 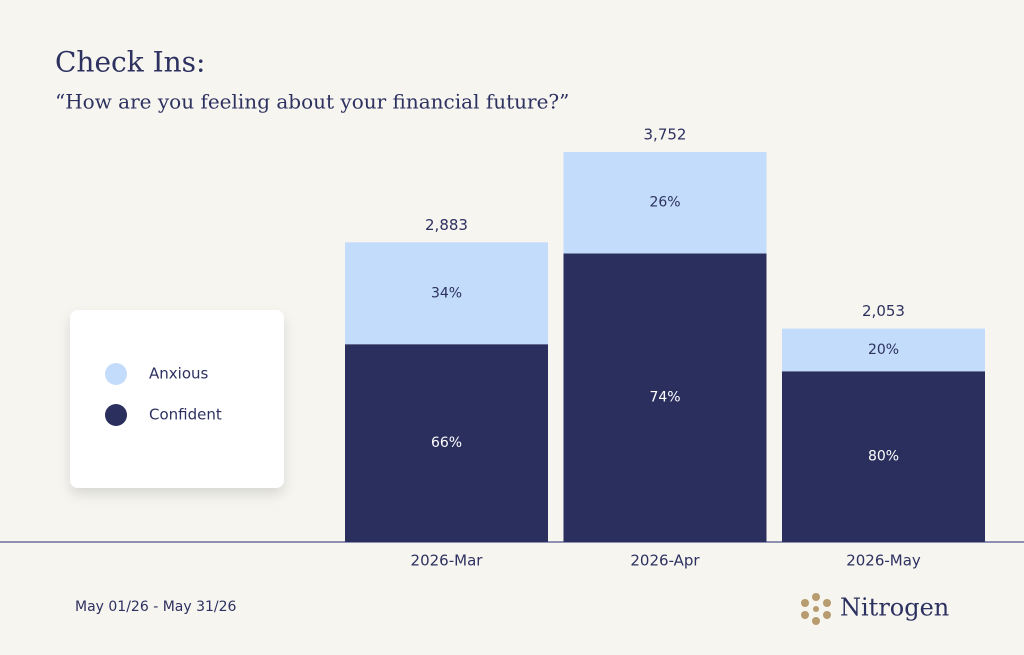 I want to click on x-tick-label: 2026-Mar, so click(x=447, y=561).